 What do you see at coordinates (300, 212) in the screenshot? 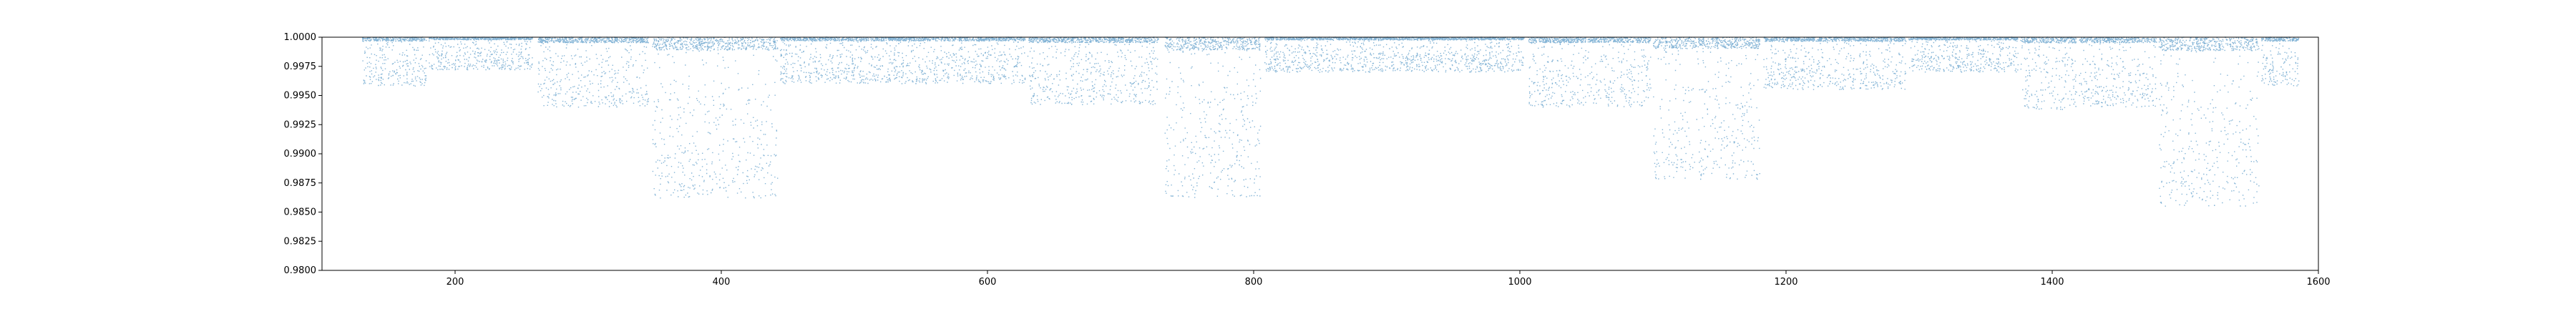
I see `y-tick-label: 0.9850` at bounding box center [300, 212].